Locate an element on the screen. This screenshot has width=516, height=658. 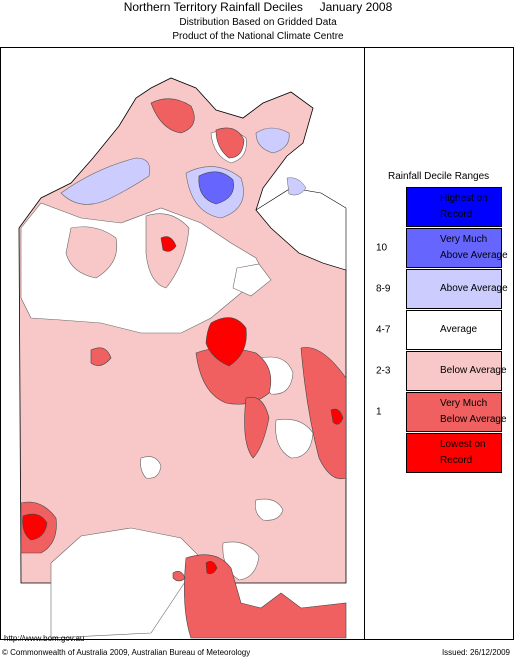
legend-title: Rainfall Decile Ranges is located at coordinates (439, 176).